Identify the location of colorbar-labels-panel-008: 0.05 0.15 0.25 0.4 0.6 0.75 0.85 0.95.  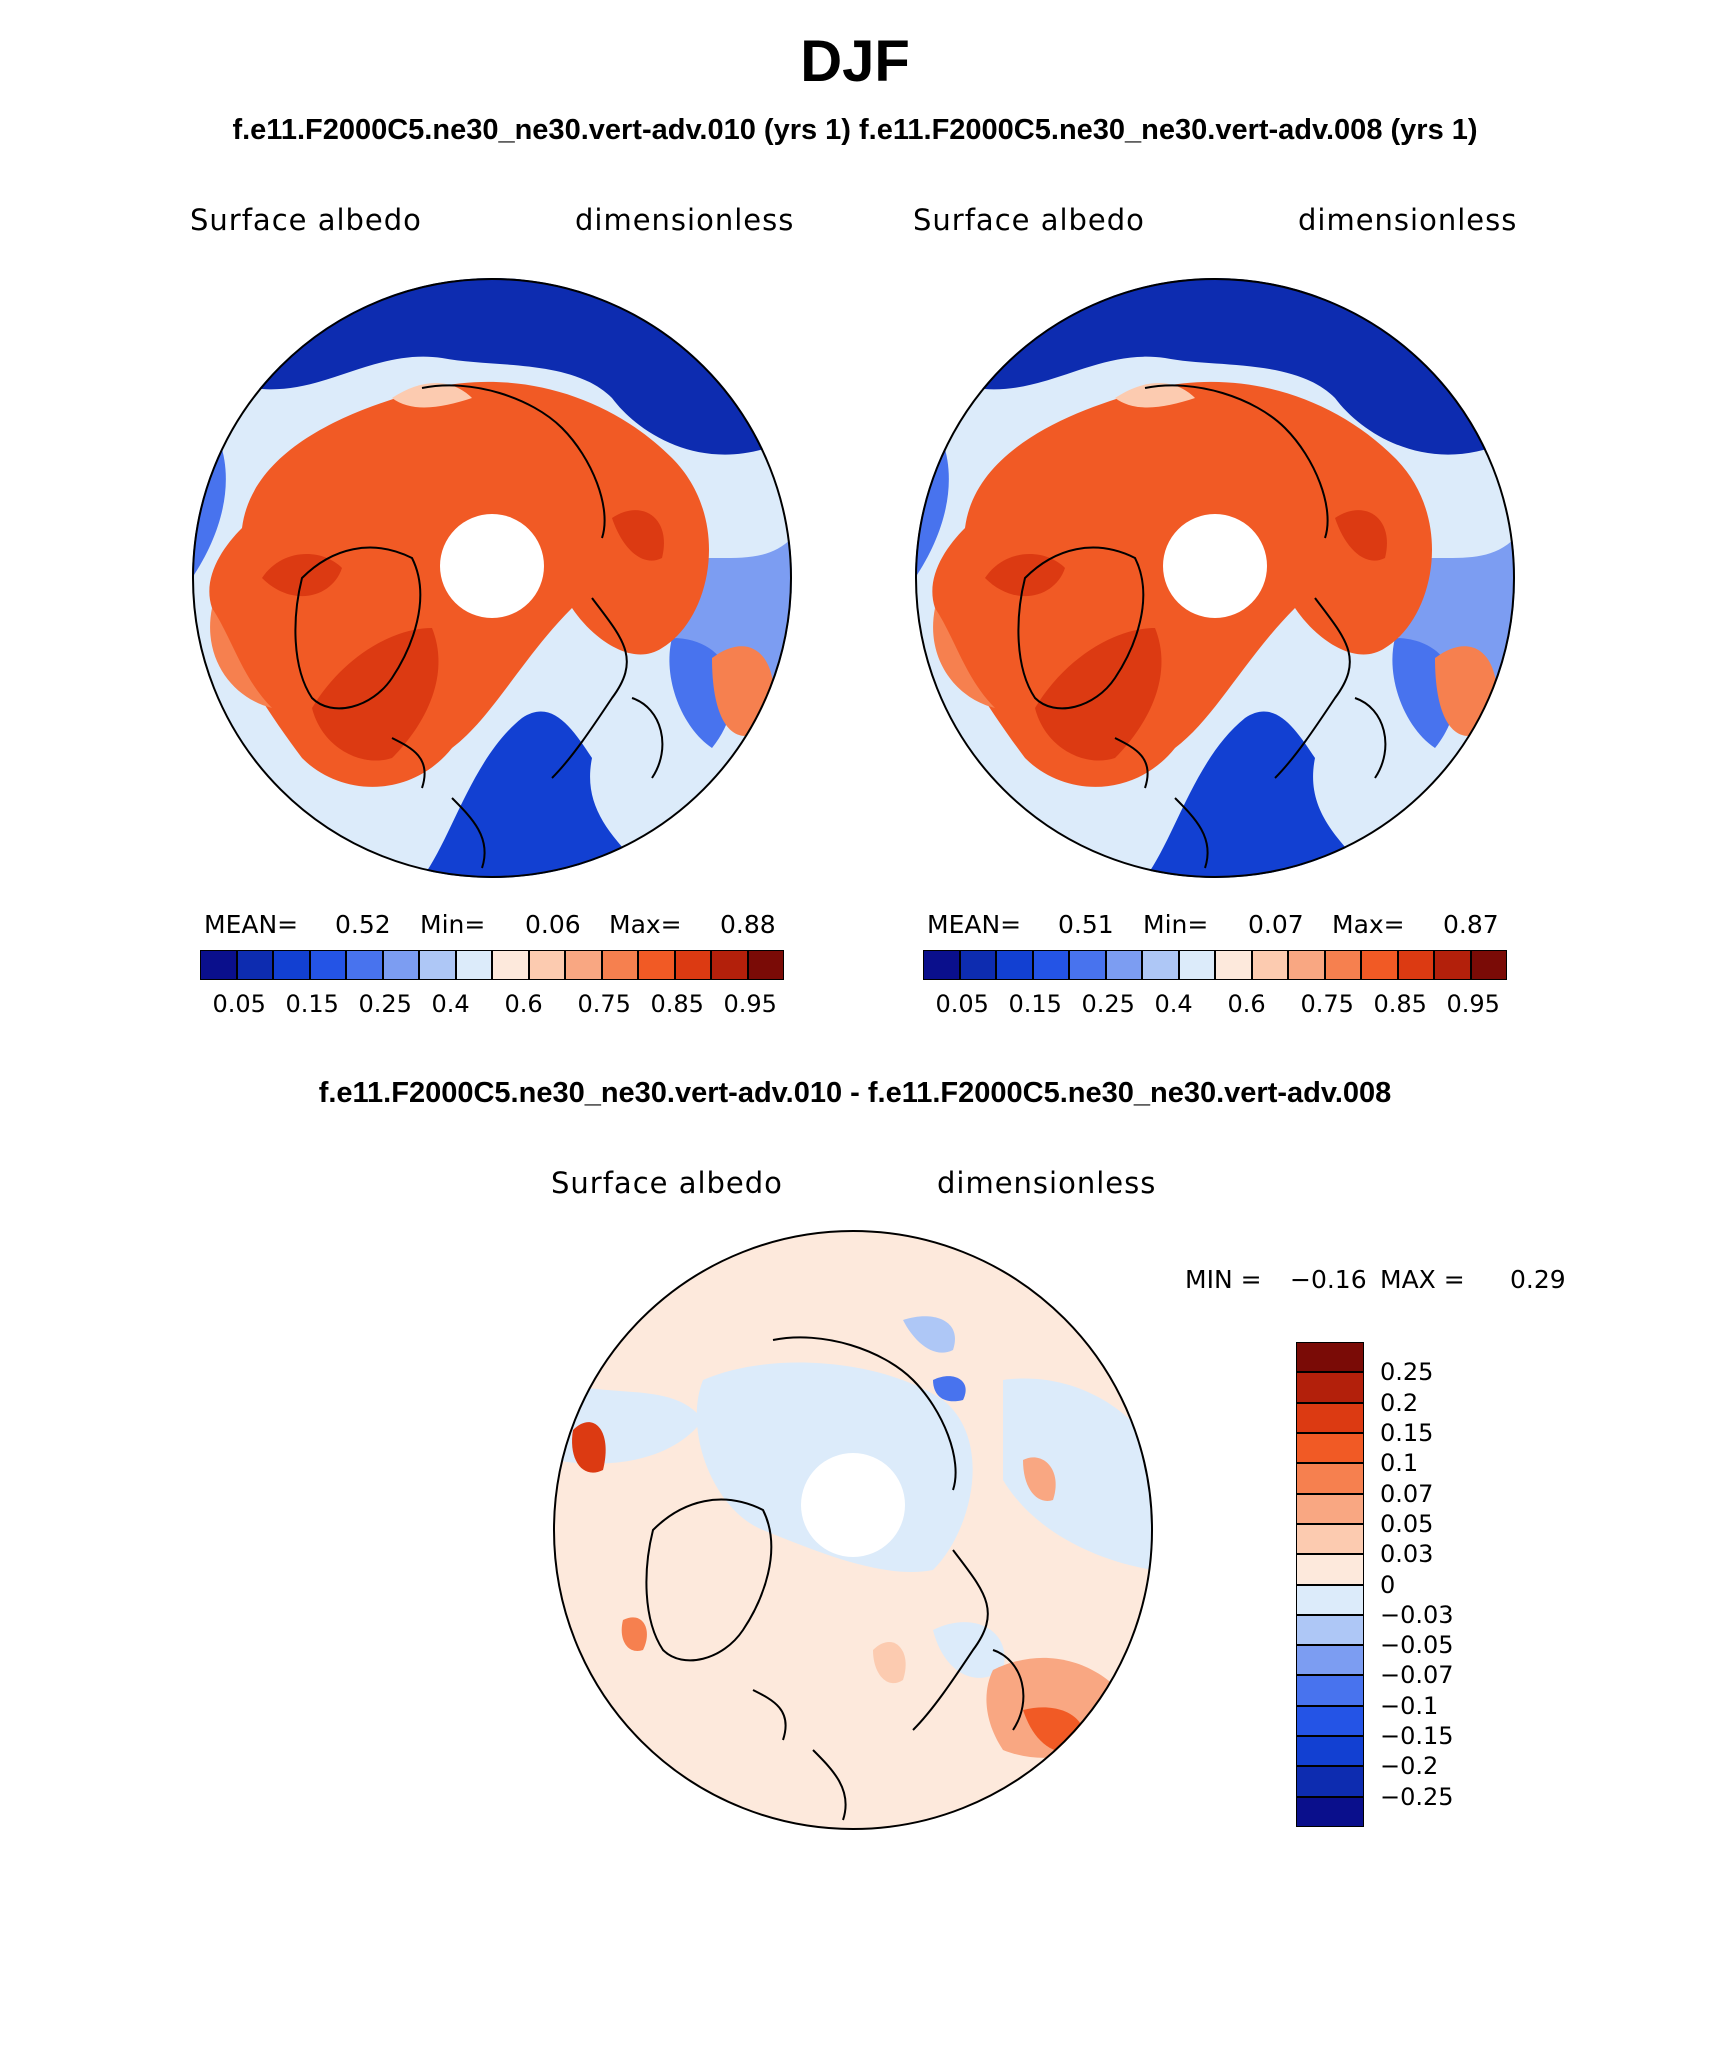
(1215, 1005).